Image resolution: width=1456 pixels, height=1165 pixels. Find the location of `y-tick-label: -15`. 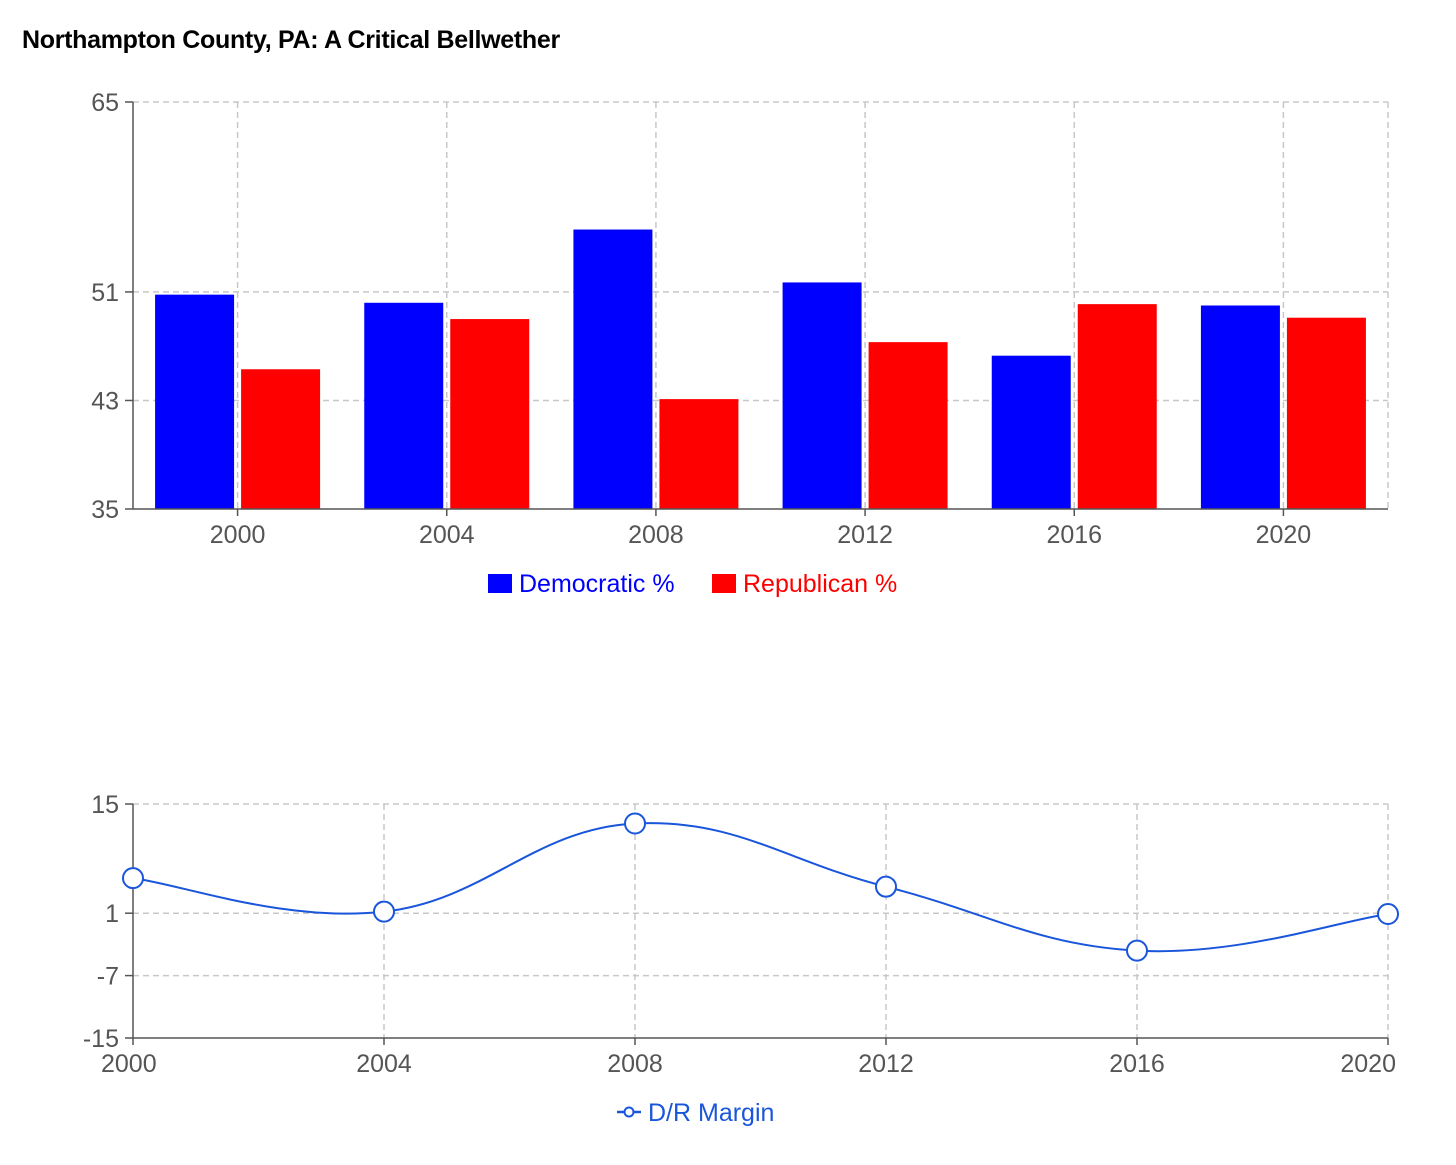

y-tick-label: -15 is located at coordinates (101, 1039).